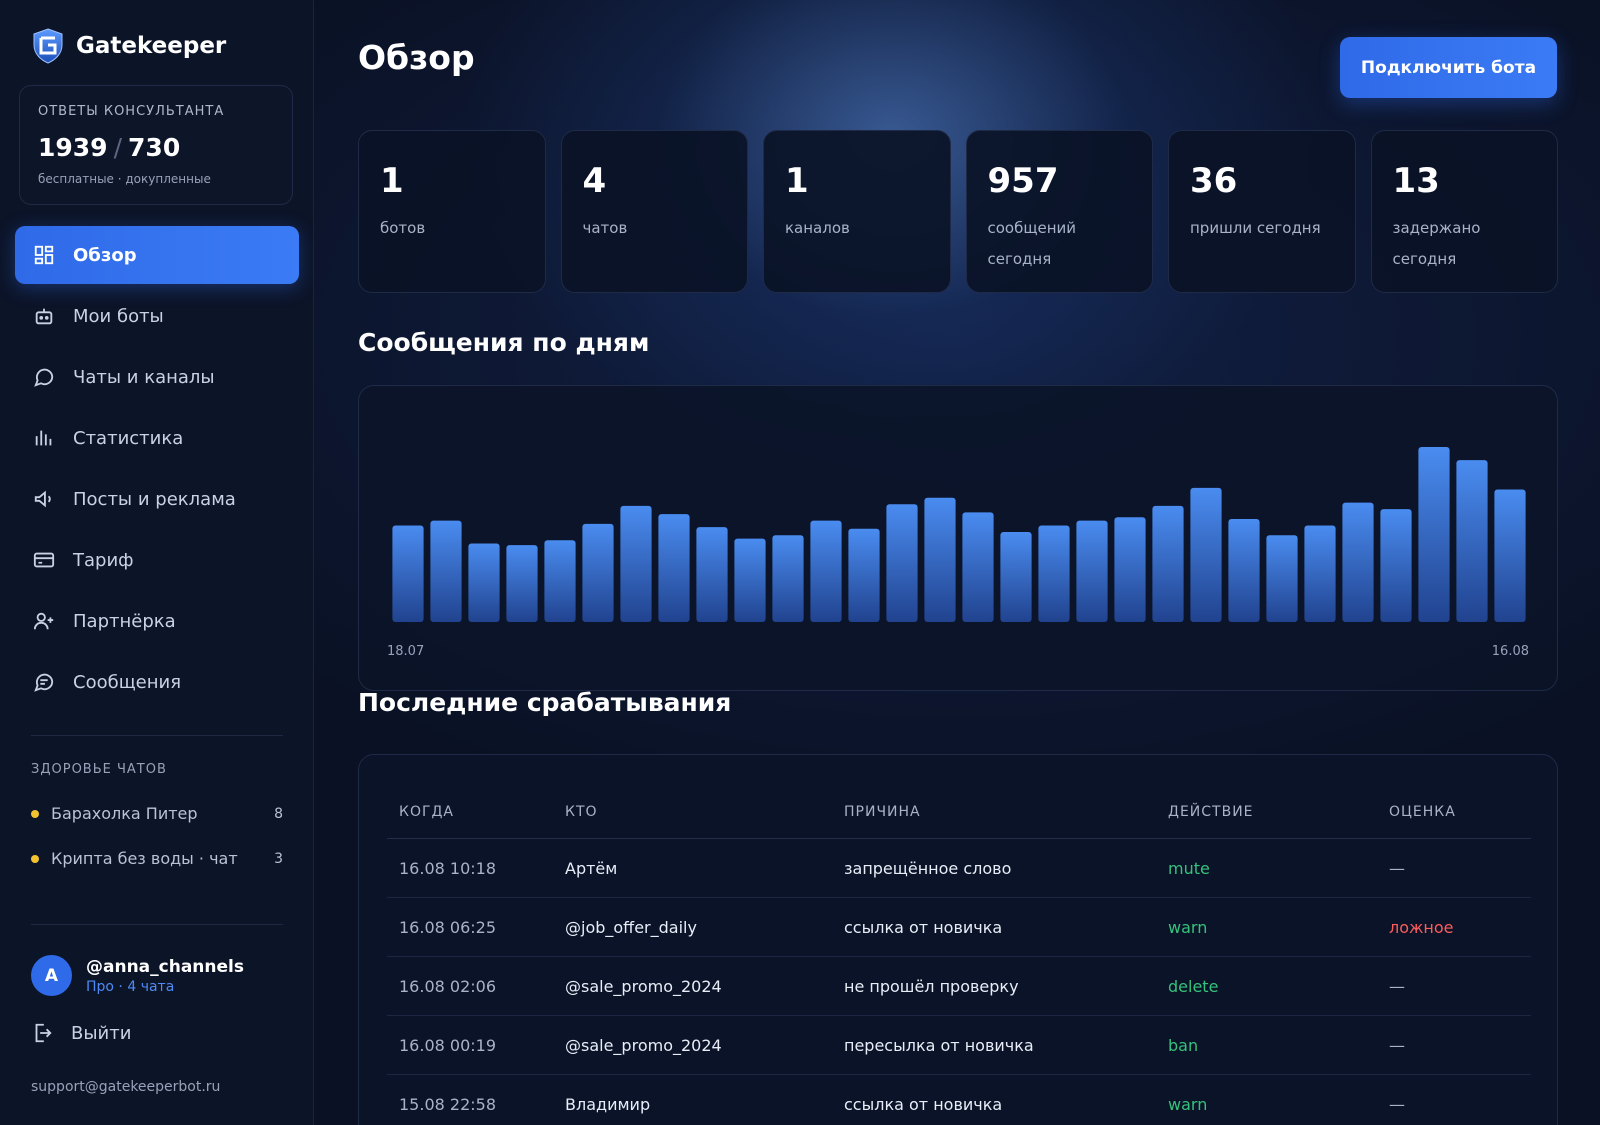  What do you see at coordinates (124, 813) in the screenshot?
I see `health-chat-name: Барахолка Питер` at bounding box center [124, 813].